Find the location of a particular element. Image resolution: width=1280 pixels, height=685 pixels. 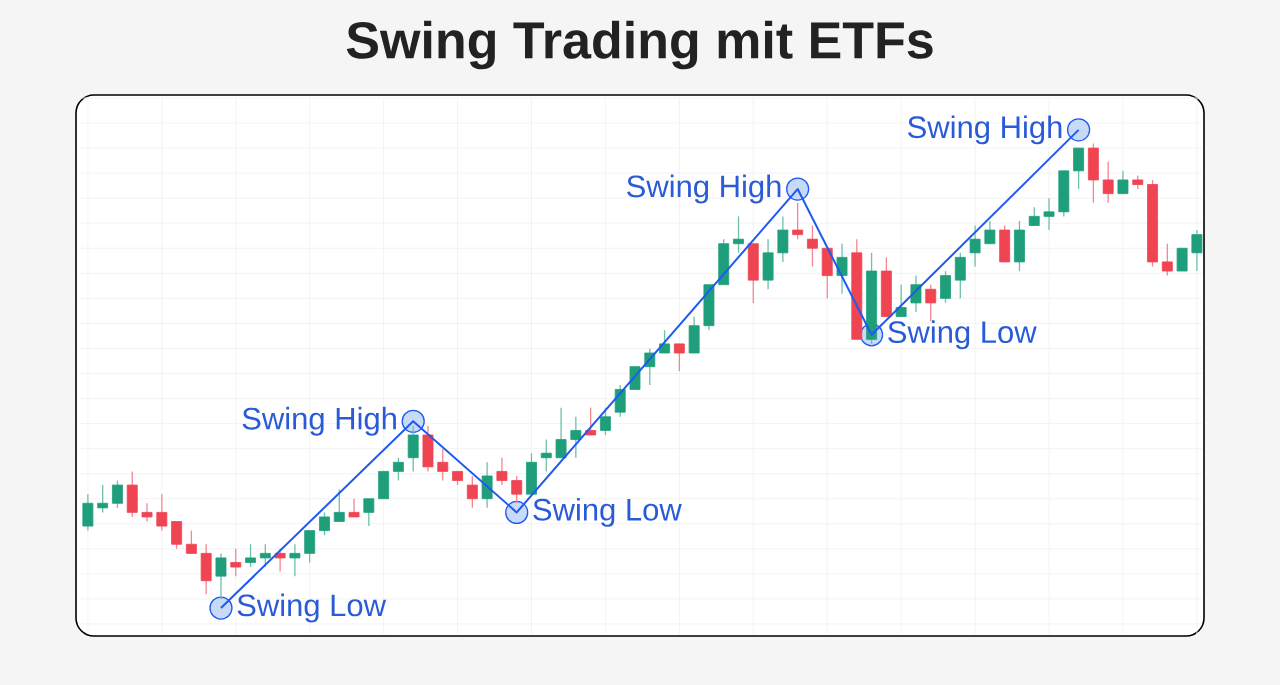

chart-title: Swing Trading mit ETFs is located at coordinates (639, 45).